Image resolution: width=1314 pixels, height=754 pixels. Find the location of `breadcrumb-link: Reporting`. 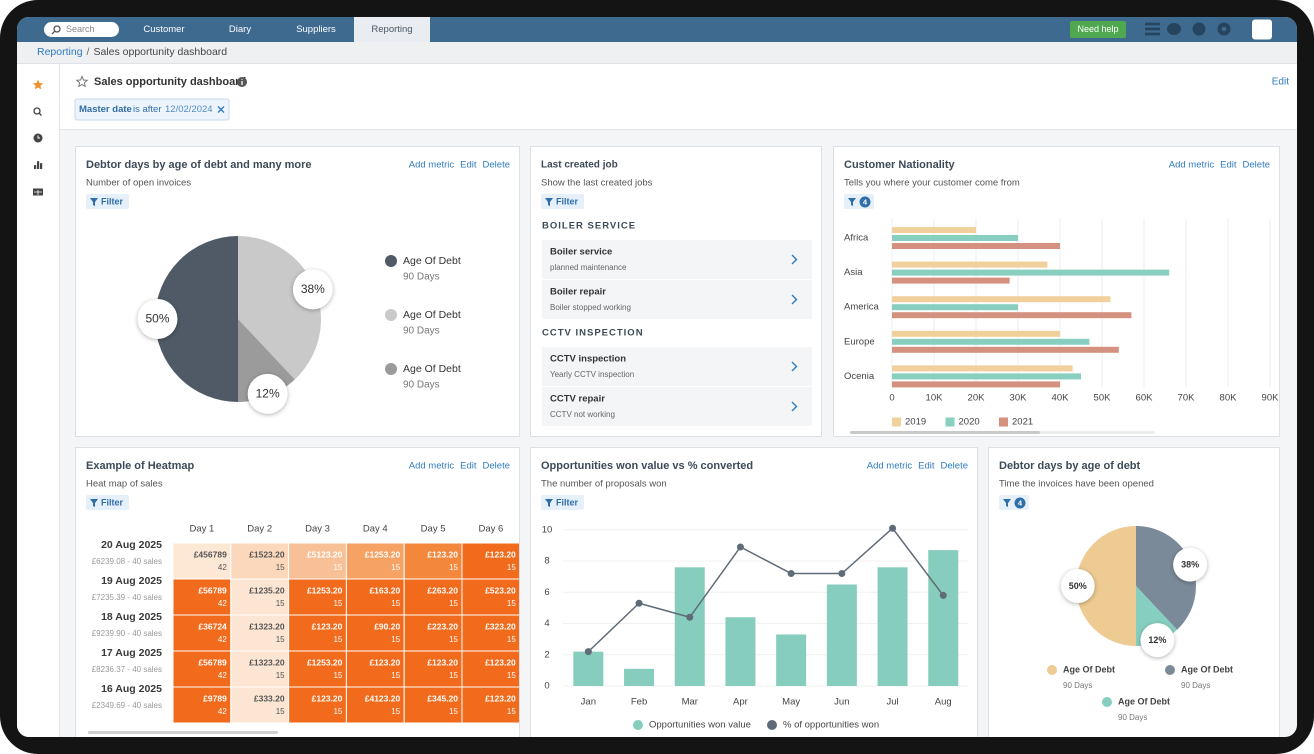

breadcrumb-link: Reporting is located at coordinates (60, 52).